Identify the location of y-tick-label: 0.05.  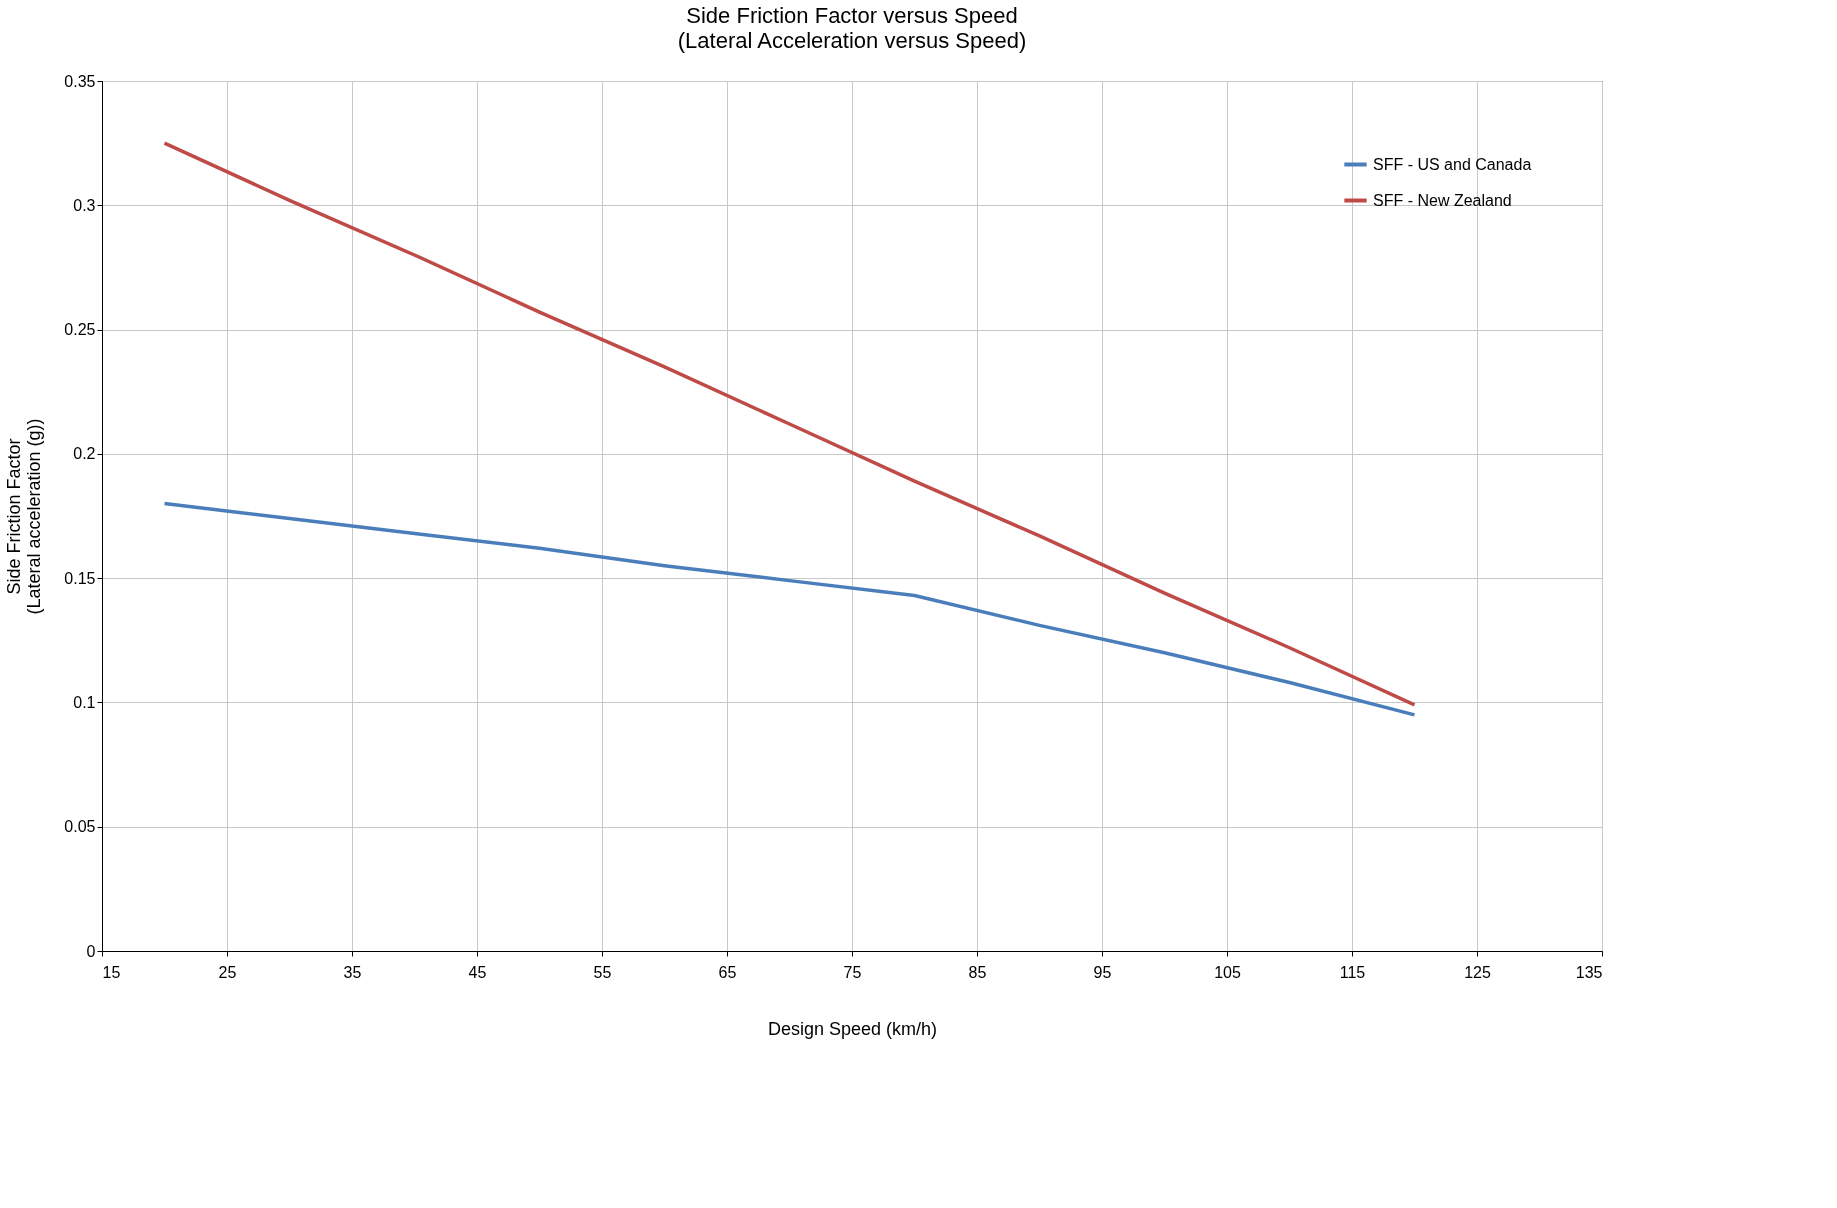
(80, 827).